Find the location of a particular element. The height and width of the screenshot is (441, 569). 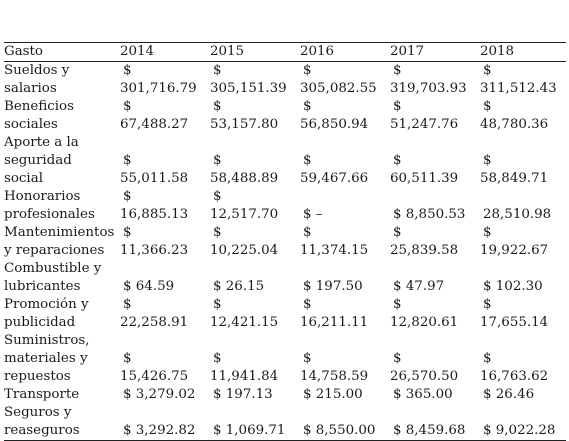

row-label: Aporte a la seguridad social is located at coordinates (62, 161).